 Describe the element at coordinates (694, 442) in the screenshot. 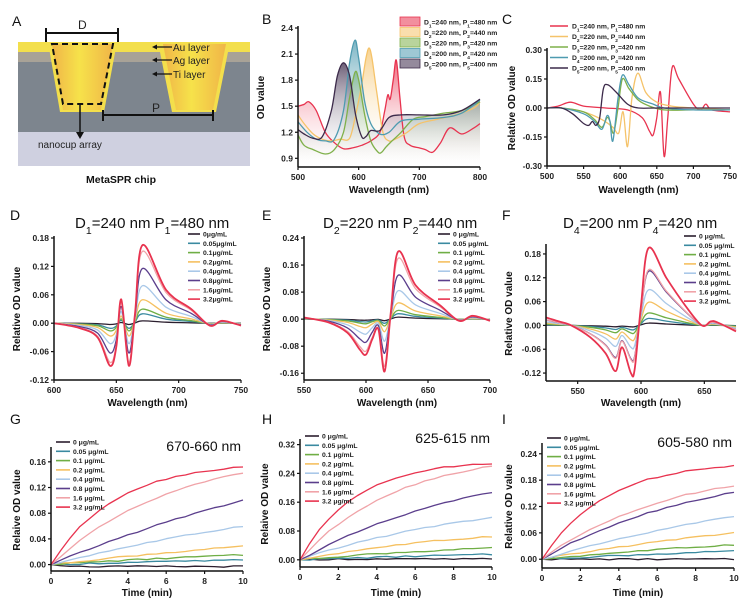

I see `wavelength-range-annotation: 605-580 nm` at that location.